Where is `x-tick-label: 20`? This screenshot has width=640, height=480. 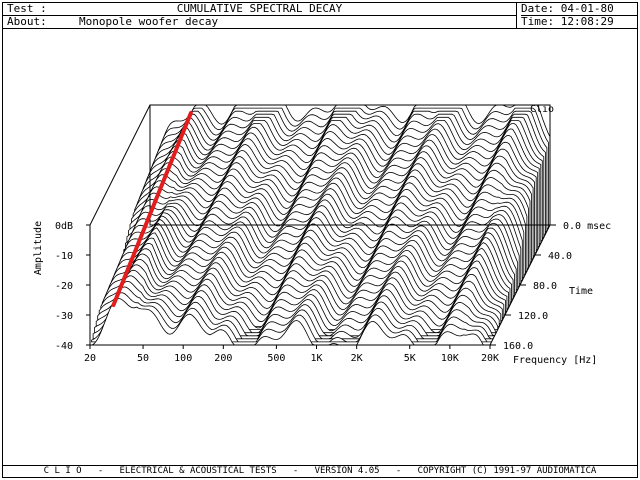
x-tick-label: 20 is located at coordinates (90, 358).